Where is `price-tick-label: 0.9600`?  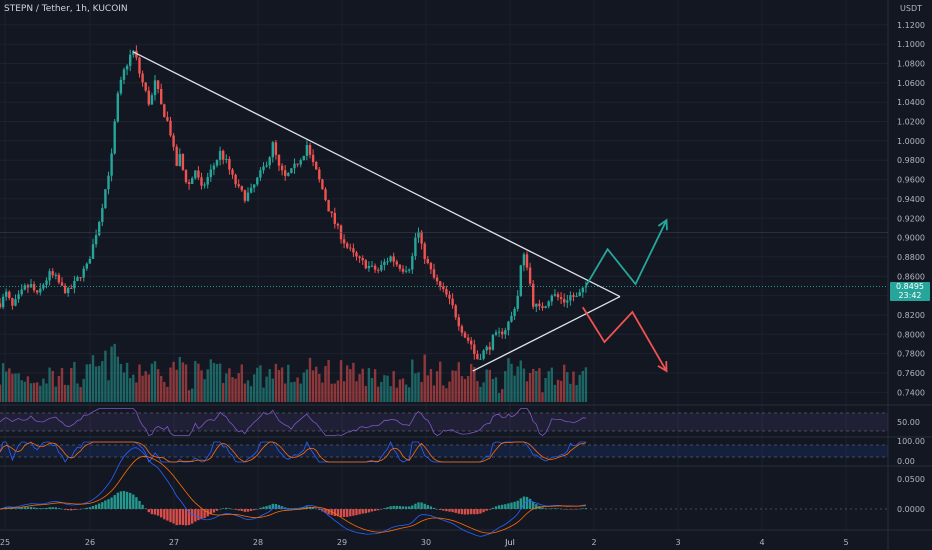 price-tick-label: 0.9600 is located at coordinates (911, 180).